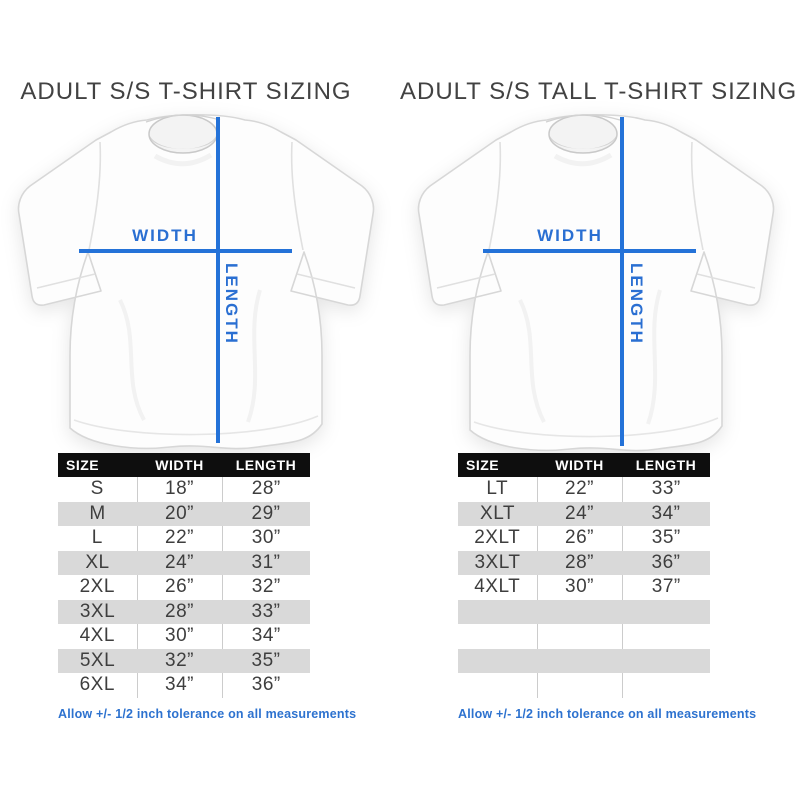  I want to click on table-row: M 20” 29”, so click(184, 513).